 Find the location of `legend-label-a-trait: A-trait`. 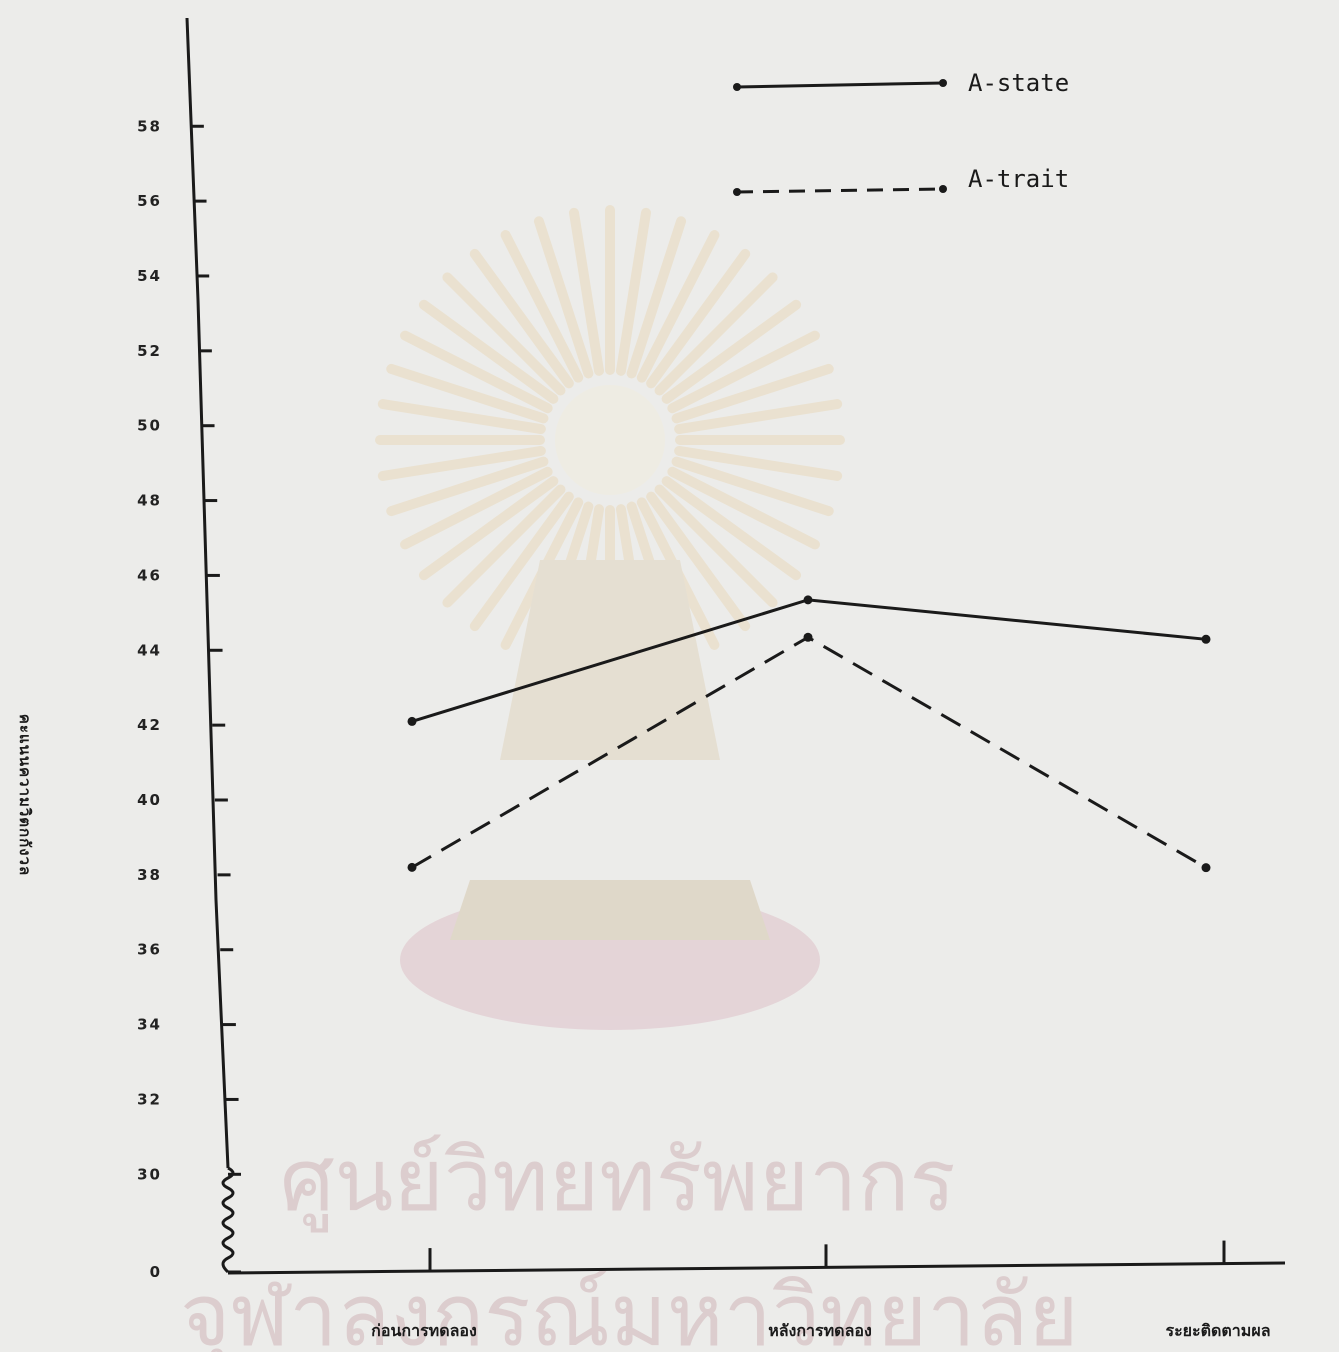

legend-label-a-trait: A-trait is located at coordinates (1018, 179).